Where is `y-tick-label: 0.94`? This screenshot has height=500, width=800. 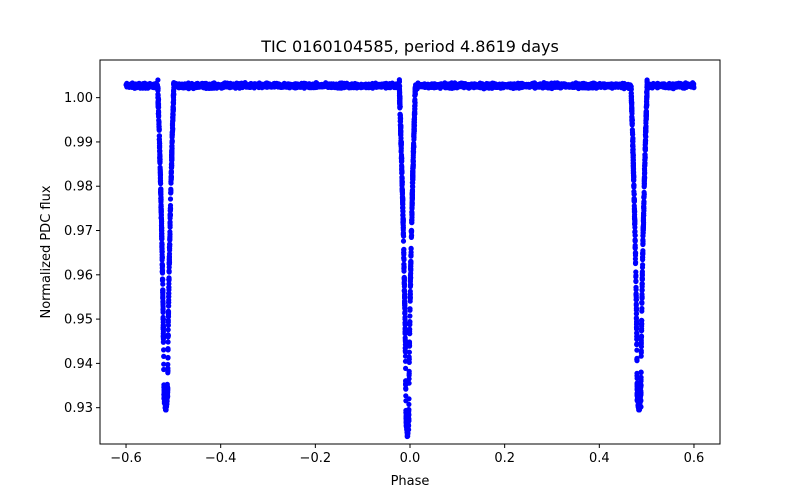
y-tick-label: 0.94 is located at coordinates (78, 364).